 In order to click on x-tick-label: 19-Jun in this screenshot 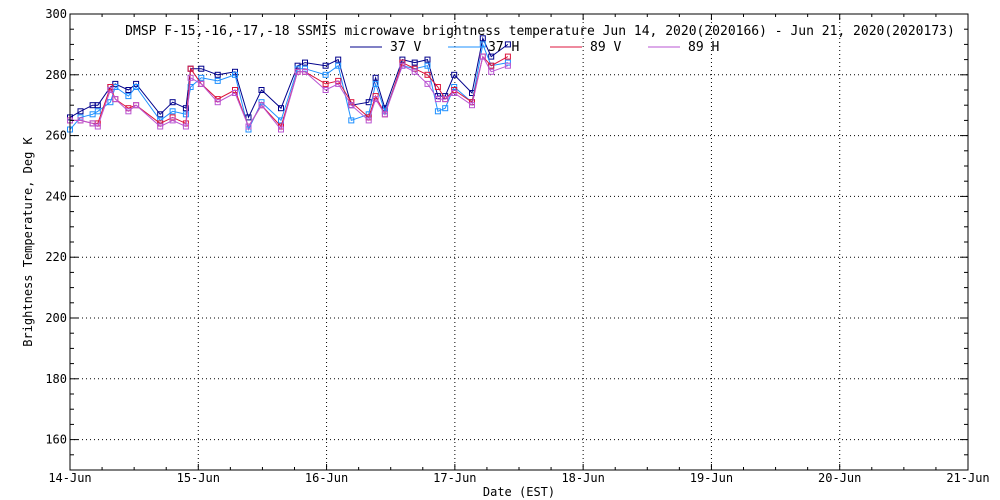, I will do `click(711, 478)`.